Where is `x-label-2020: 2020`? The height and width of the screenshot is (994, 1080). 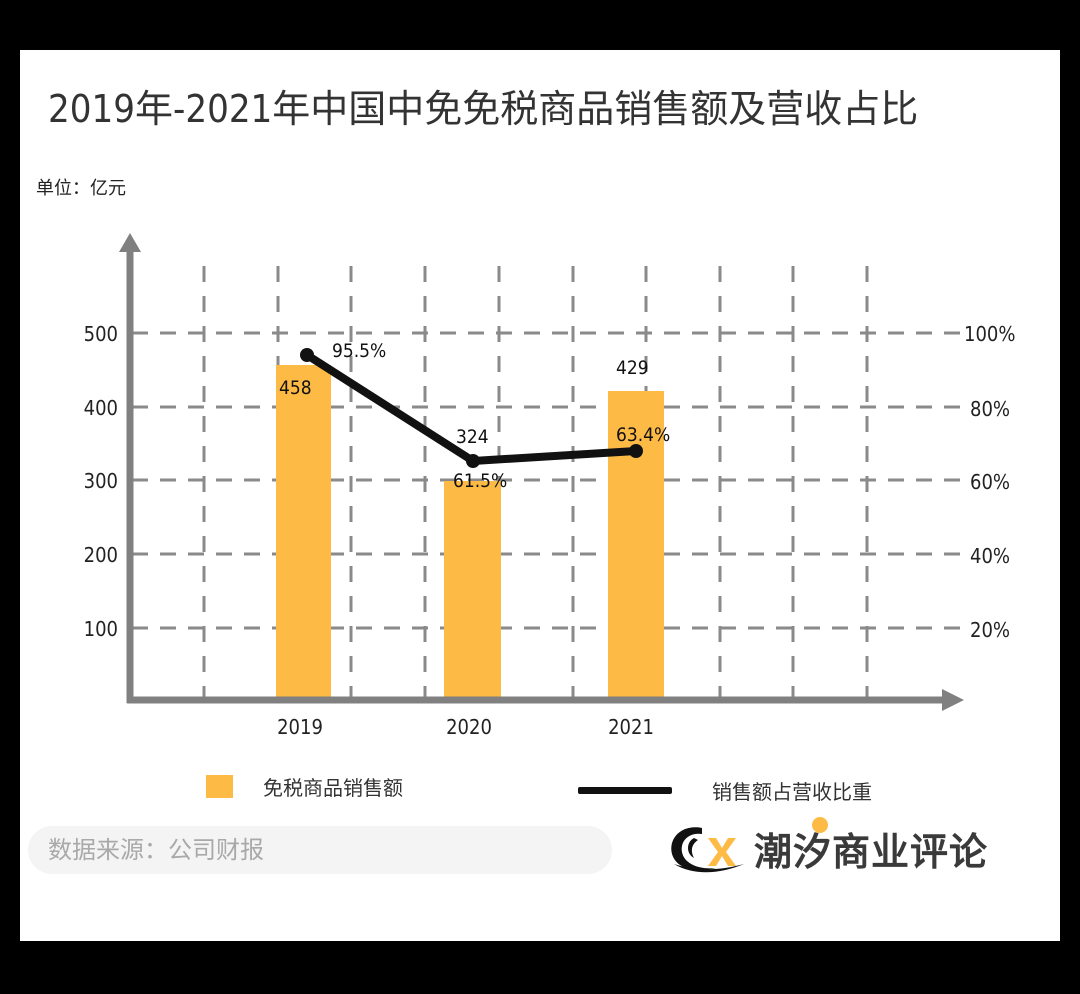 x-label-2020: 2020 is located at coordinates (469, 727).